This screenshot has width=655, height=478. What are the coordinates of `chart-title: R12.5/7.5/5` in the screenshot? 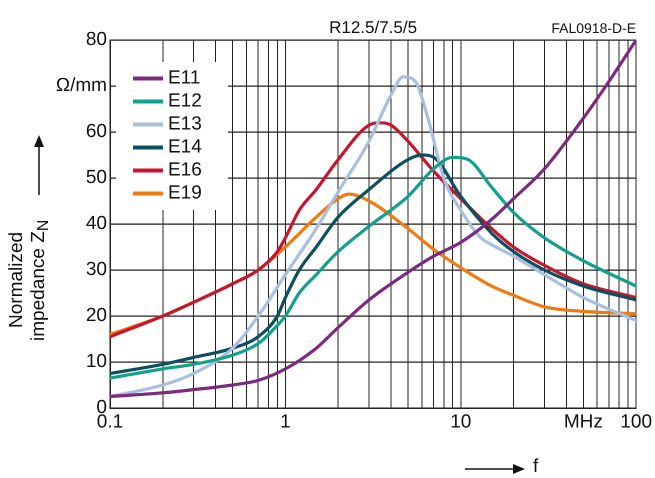 It's located at (373, 28).